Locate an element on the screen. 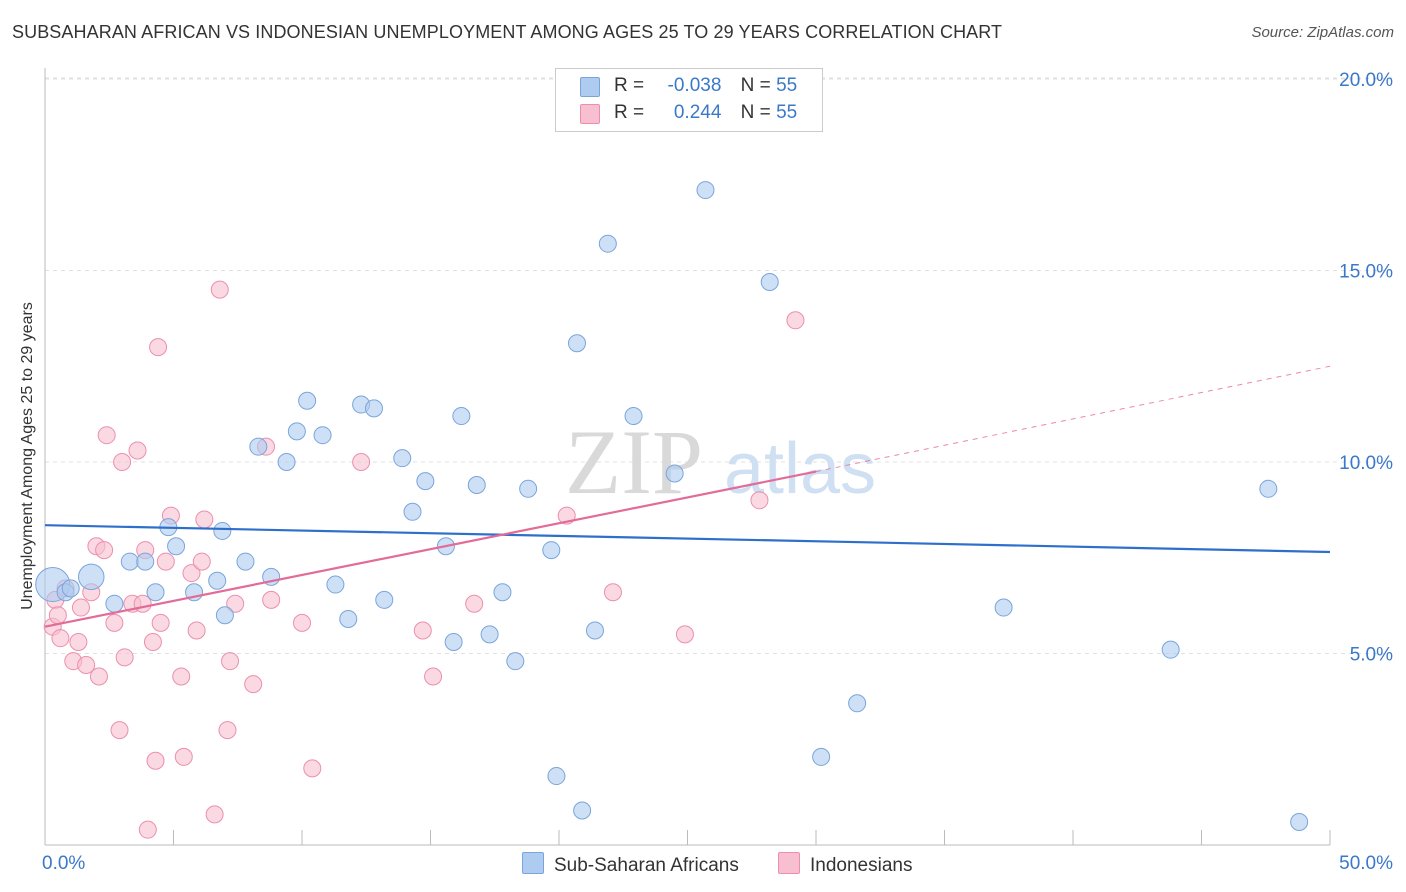  legend-item-indonesians: Indonesians is located at coordinates (845, 864).